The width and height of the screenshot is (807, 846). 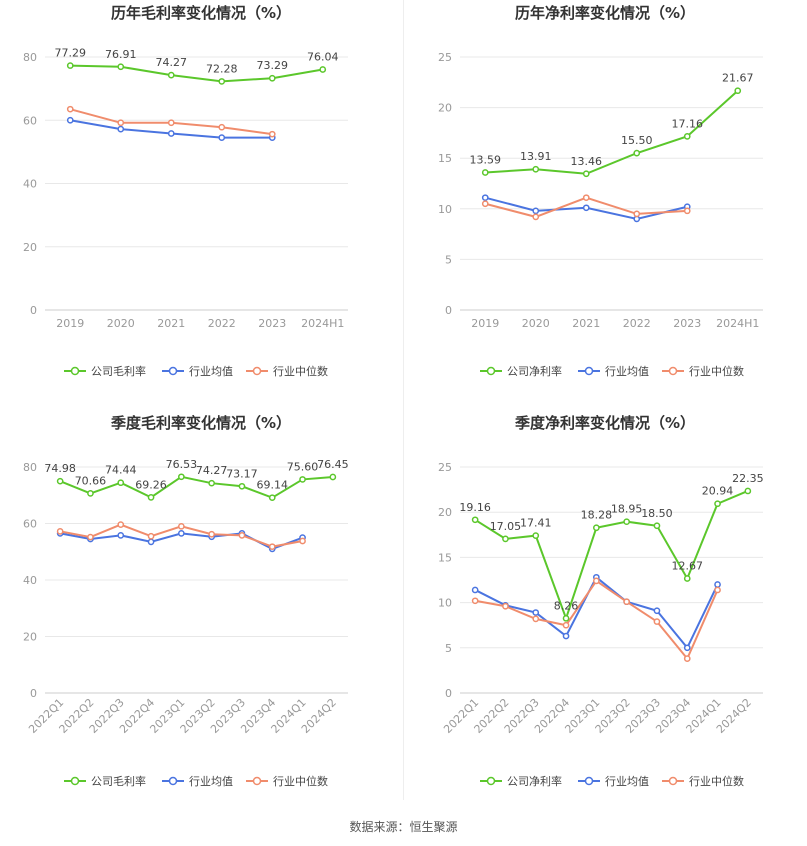 I want to click on legend-label: 行业均值, so click(x=627, y=781).